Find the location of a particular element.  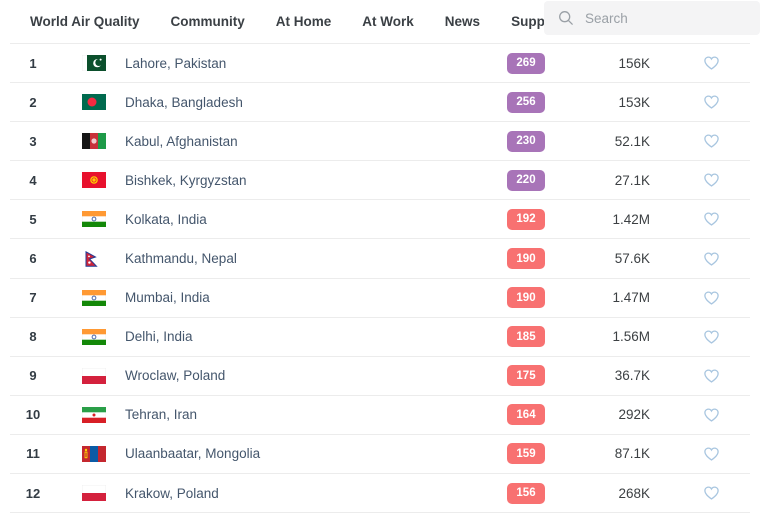

followers-count: 1.42M is located at coordinates (631, 219).